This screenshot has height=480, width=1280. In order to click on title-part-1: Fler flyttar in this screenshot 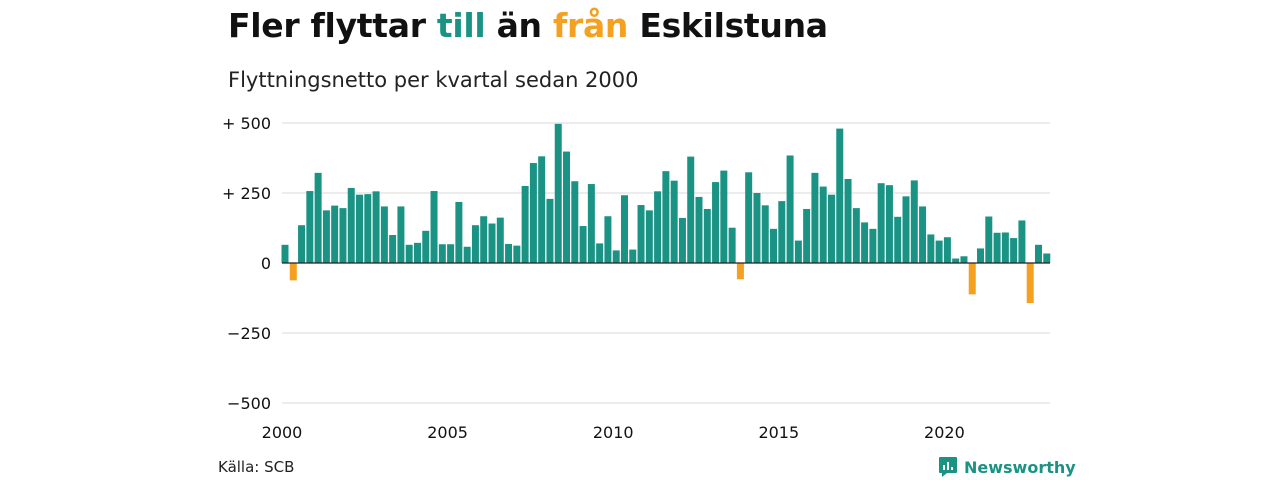, I will do `click(332, 25)`.